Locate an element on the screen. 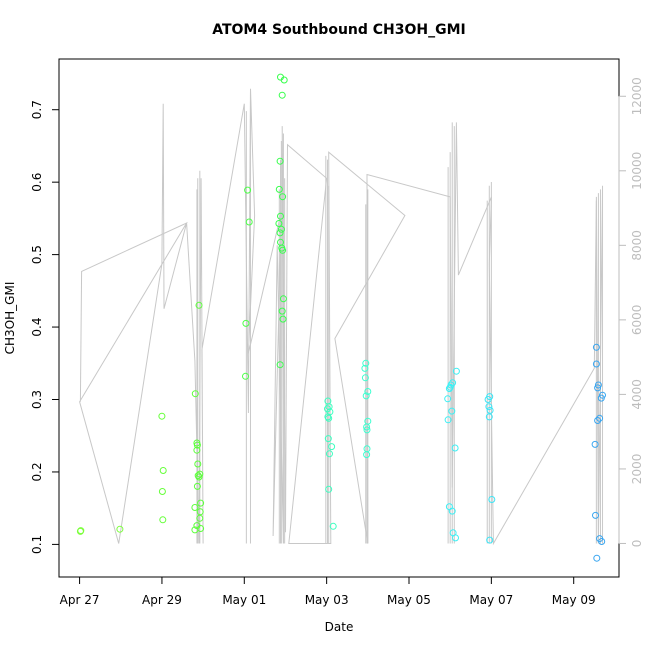 The width and height of the screenshot is (650, 650). y2-tick-label: 2000 is located at coordinates (637, 469).